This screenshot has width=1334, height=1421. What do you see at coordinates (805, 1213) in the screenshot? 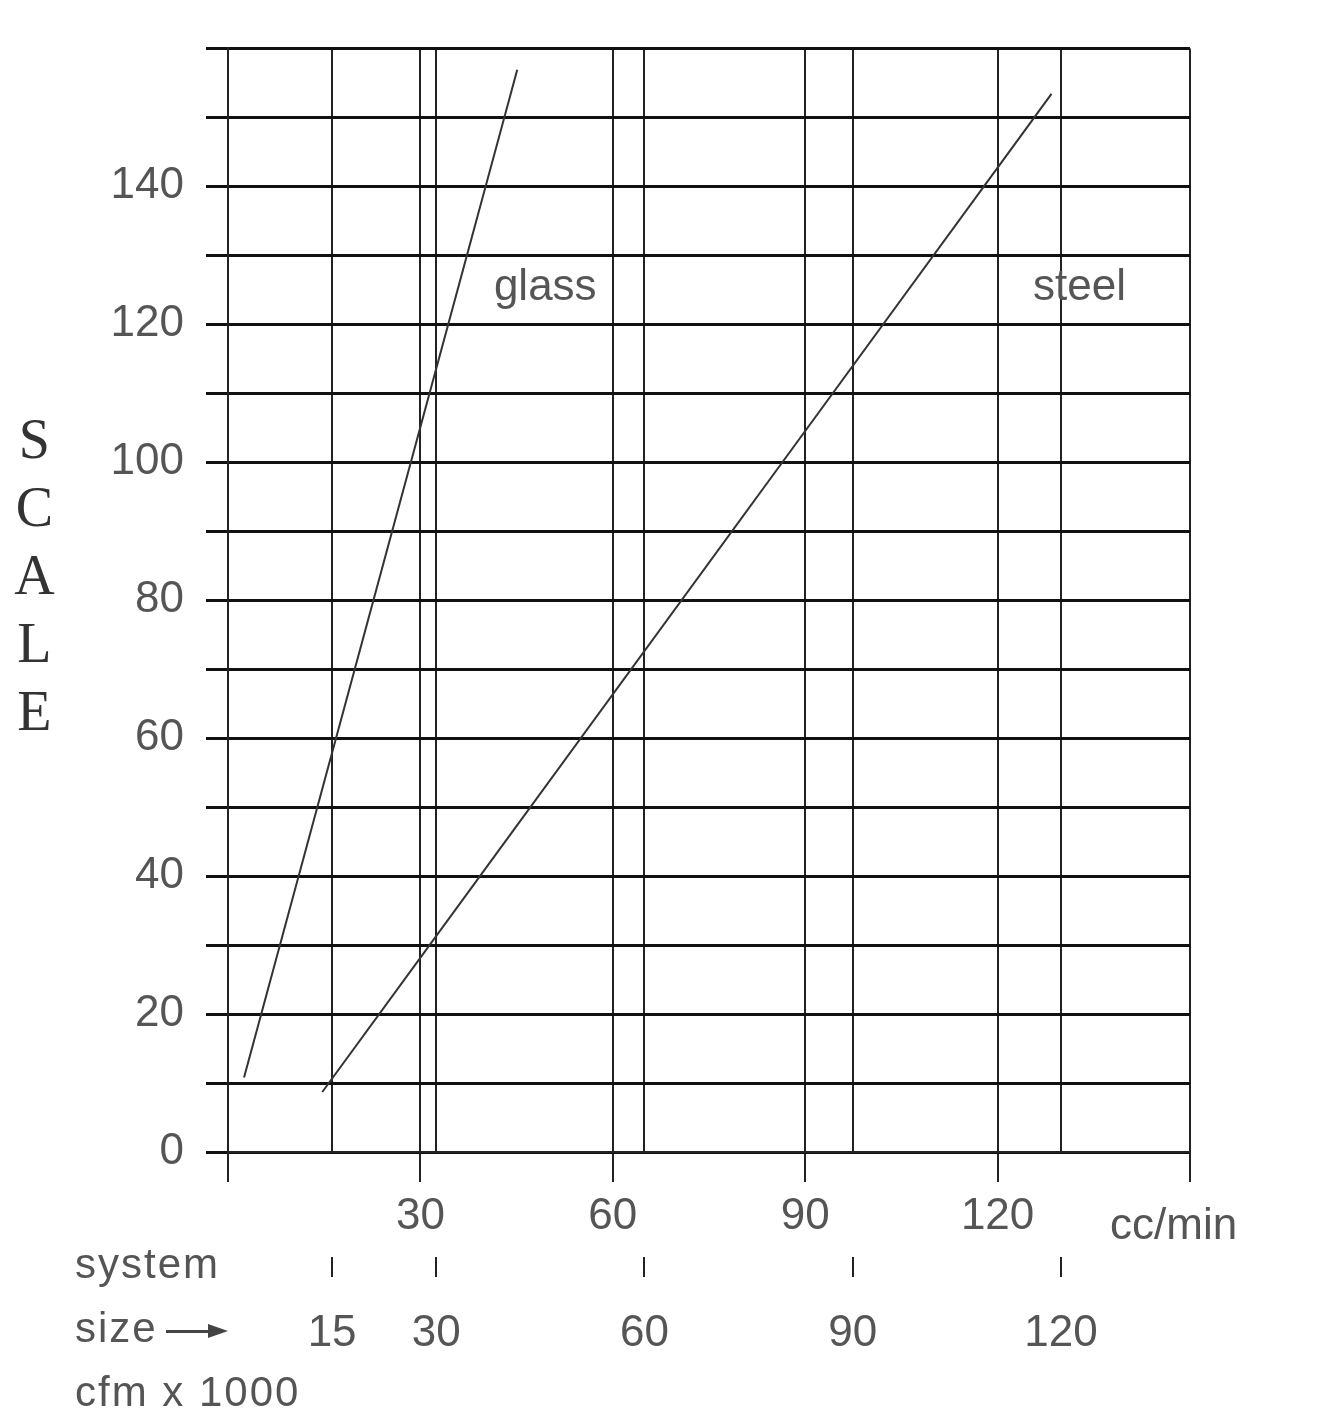
I see `x-tick-label: 90` at bounding box center [805, 1213].